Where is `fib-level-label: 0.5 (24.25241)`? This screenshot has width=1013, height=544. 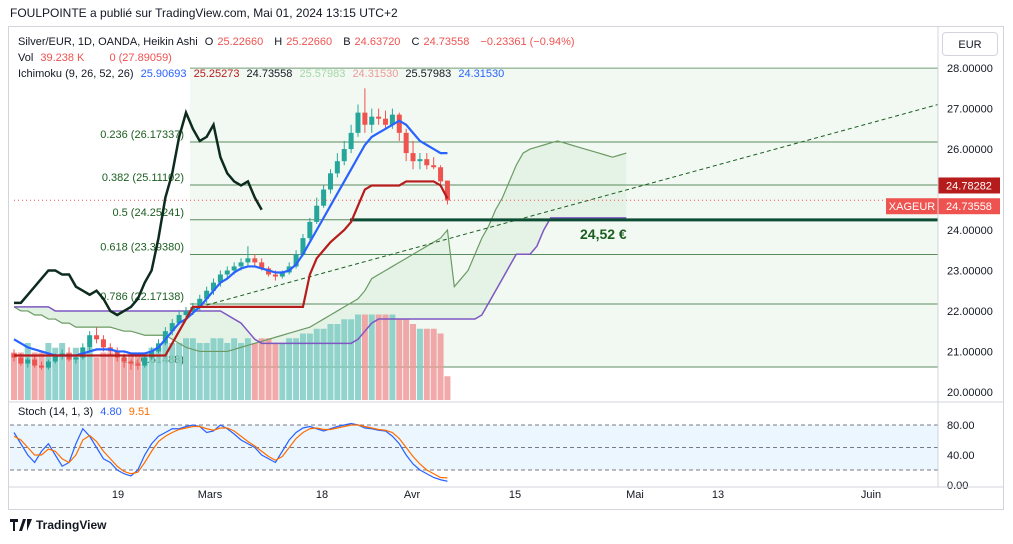 fib-level-label: 0.5 (24.25241) is located at coordinates (148, 213).